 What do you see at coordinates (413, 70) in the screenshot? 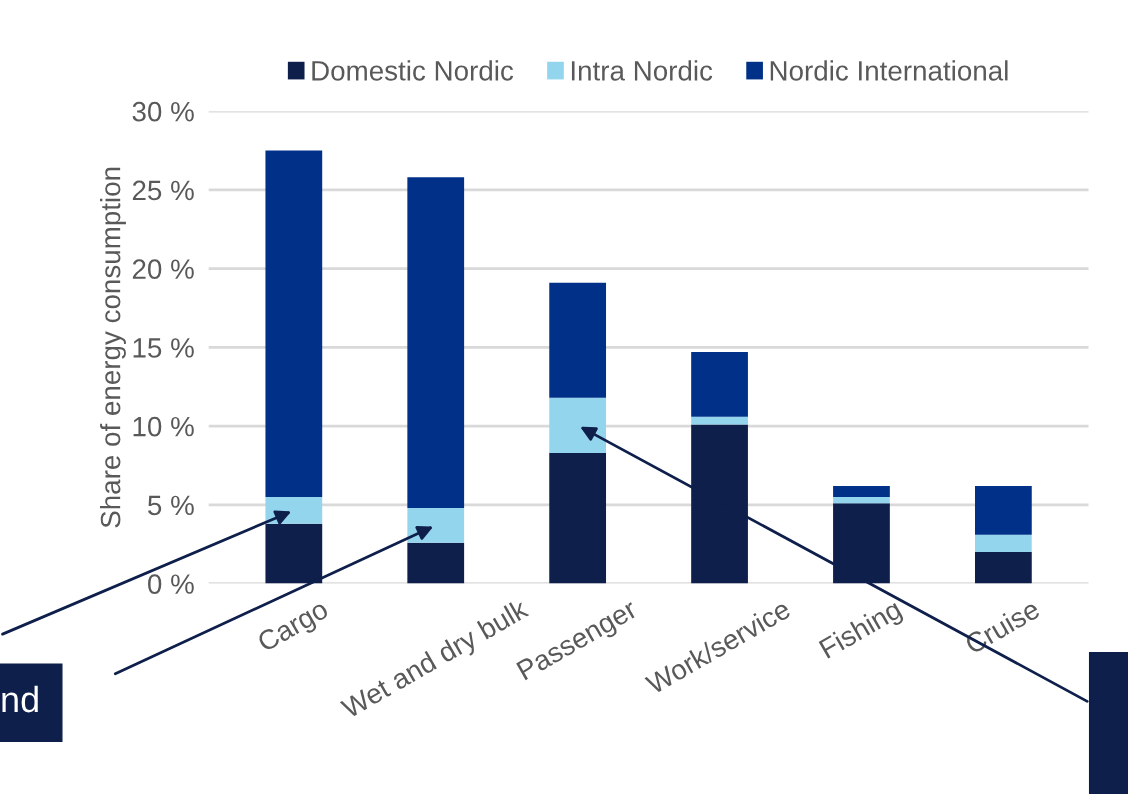
I see `legend-label: Domestic Nordic` at bounding box center [413, 70].